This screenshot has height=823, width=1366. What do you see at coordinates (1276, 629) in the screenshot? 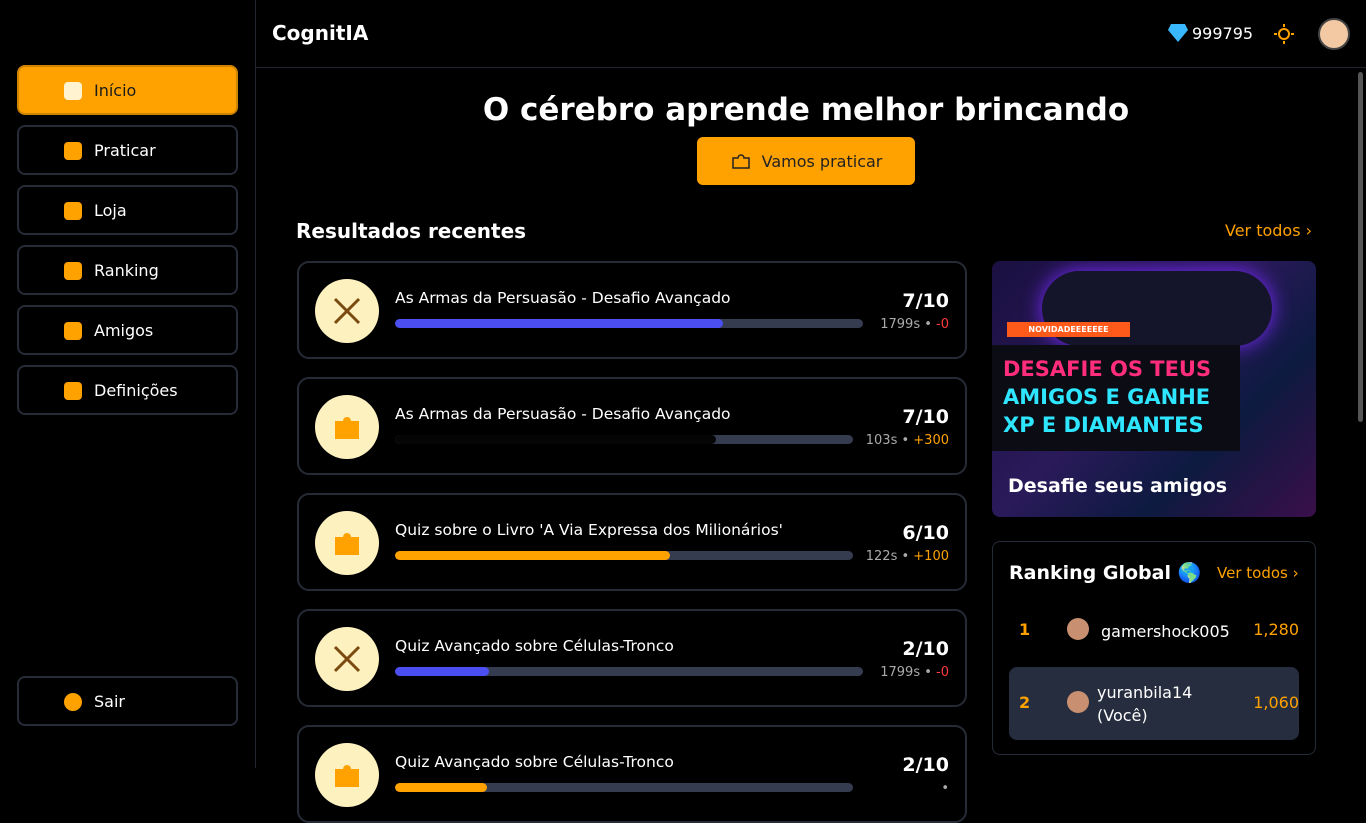
I see `rank-points: 1,280` at bounding box center [1276, 629].